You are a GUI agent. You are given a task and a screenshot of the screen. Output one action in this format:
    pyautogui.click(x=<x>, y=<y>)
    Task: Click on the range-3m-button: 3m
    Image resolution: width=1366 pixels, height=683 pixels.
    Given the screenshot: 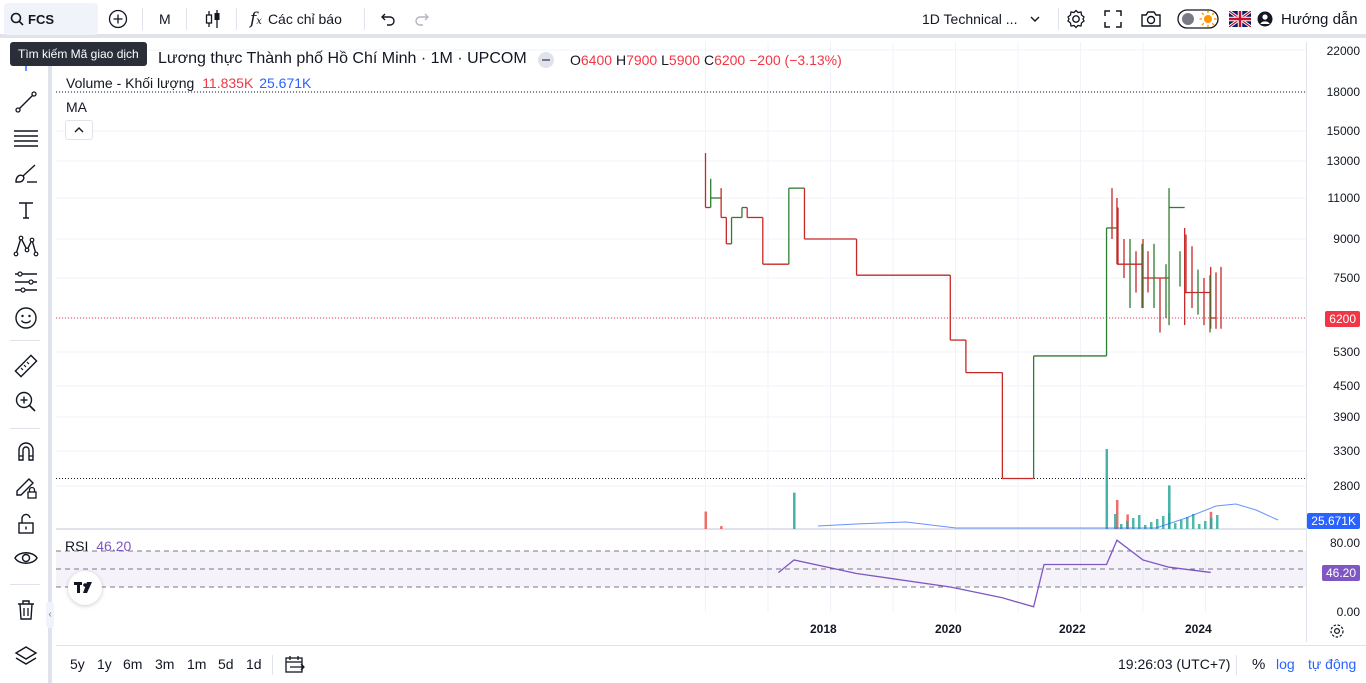 What is the action you would take?
    pyautogui.click(x=165, y=664)
    